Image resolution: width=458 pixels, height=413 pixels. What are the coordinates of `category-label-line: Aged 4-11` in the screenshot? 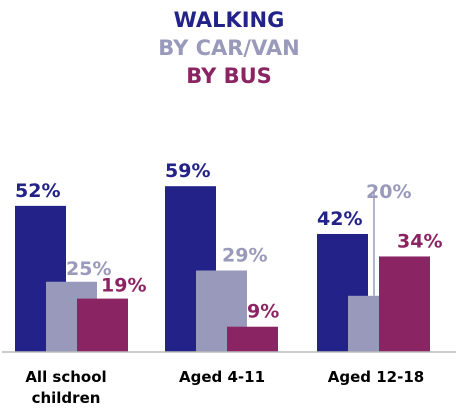 It's located at (222, 377).